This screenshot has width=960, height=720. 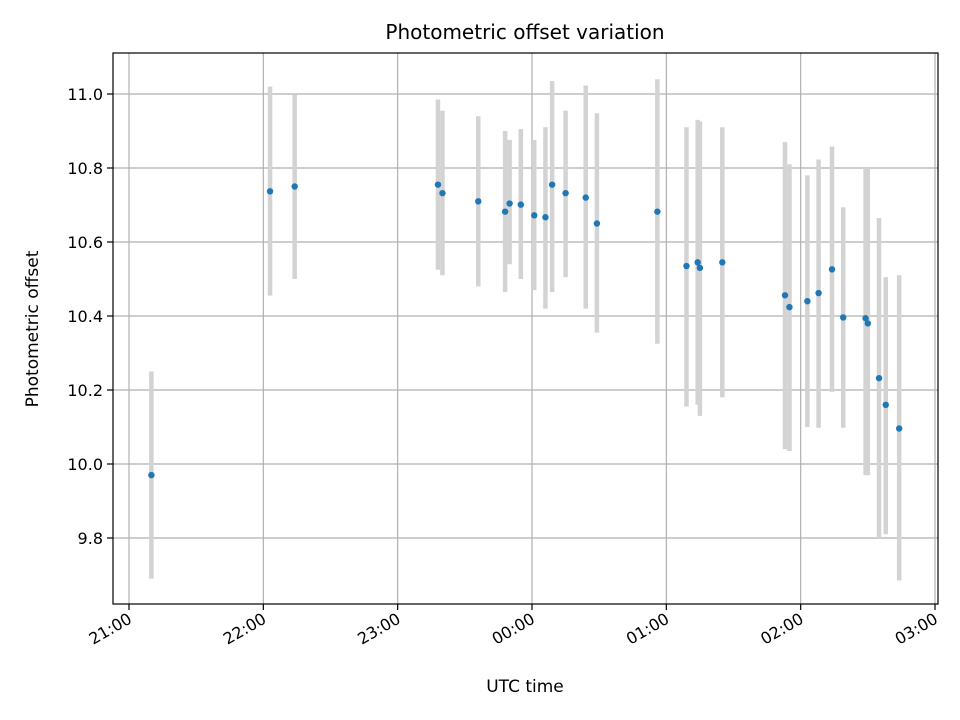 What do you see at coordinates (244, 629) in the screenshot?
I see `x-tick-label: 22:00` at bounding box center [244, 629].